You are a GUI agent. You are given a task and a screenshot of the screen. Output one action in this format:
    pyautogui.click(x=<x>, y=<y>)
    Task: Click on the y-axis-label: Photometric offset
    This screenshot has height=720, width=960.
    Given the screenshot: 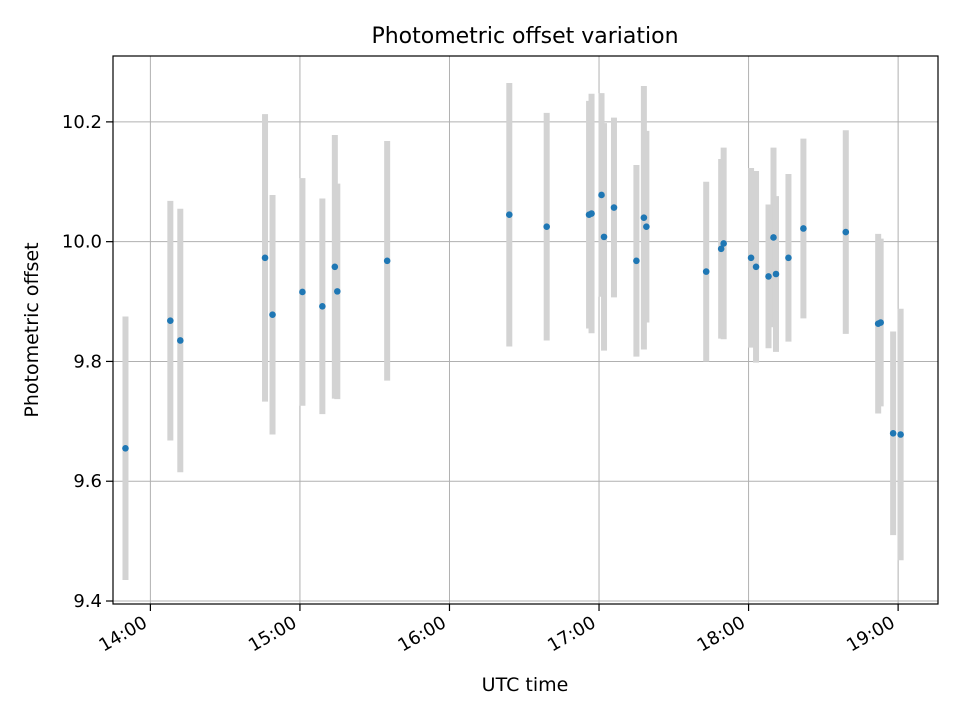 What is the action you would take?
    pyautogui.click(x=32, y=329)
    